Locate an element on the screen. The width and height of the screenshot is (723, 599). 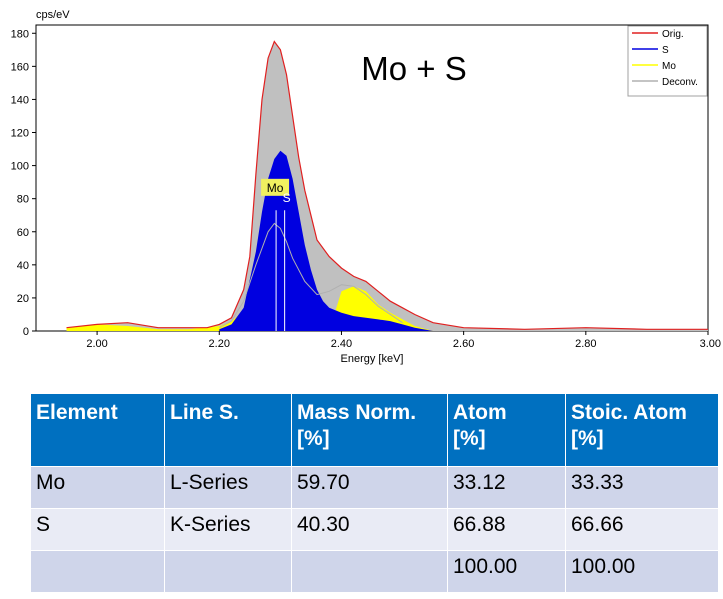
legend-items: Orig. S Mo Deconv. is located at coordinates (665, 58).